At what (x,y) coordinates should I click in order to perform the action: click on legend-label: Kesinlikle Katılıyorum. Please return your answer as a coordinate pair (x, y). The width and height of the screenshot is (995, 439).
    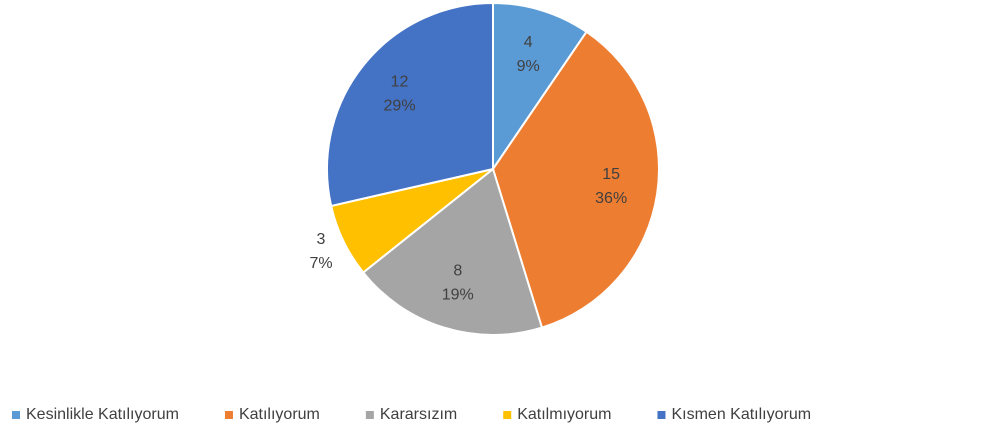
    Looking at the image, I should click on (102, 414).